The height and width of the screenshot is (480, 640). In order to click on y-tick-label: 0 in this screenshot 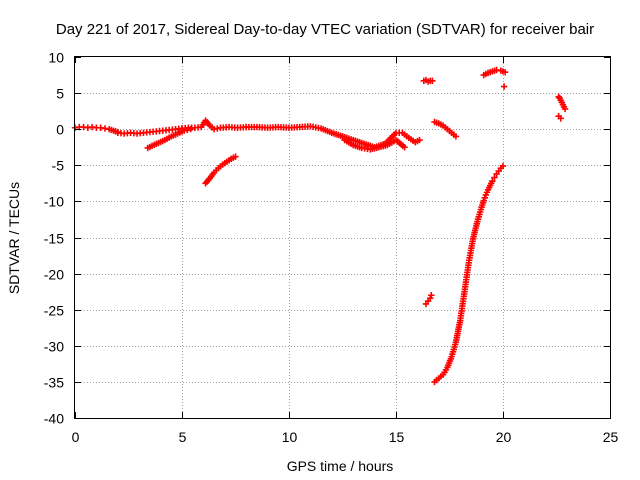, I will do `click(60, 130)`.